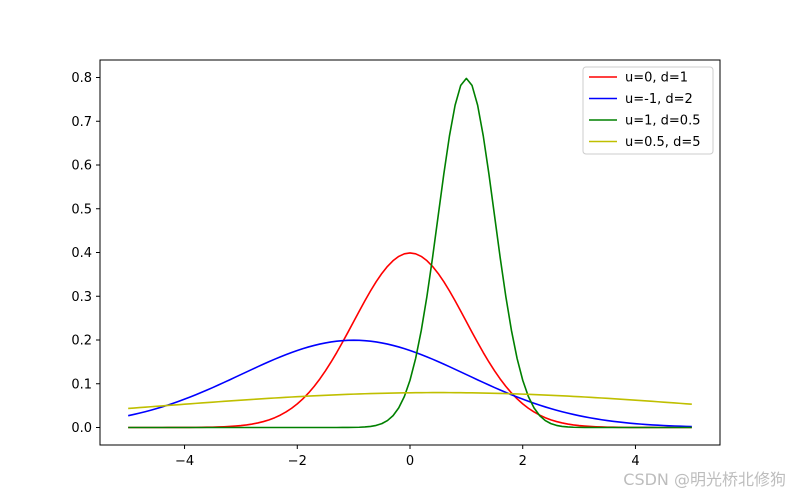  I want to click on legend-frame, so click(648, 110).